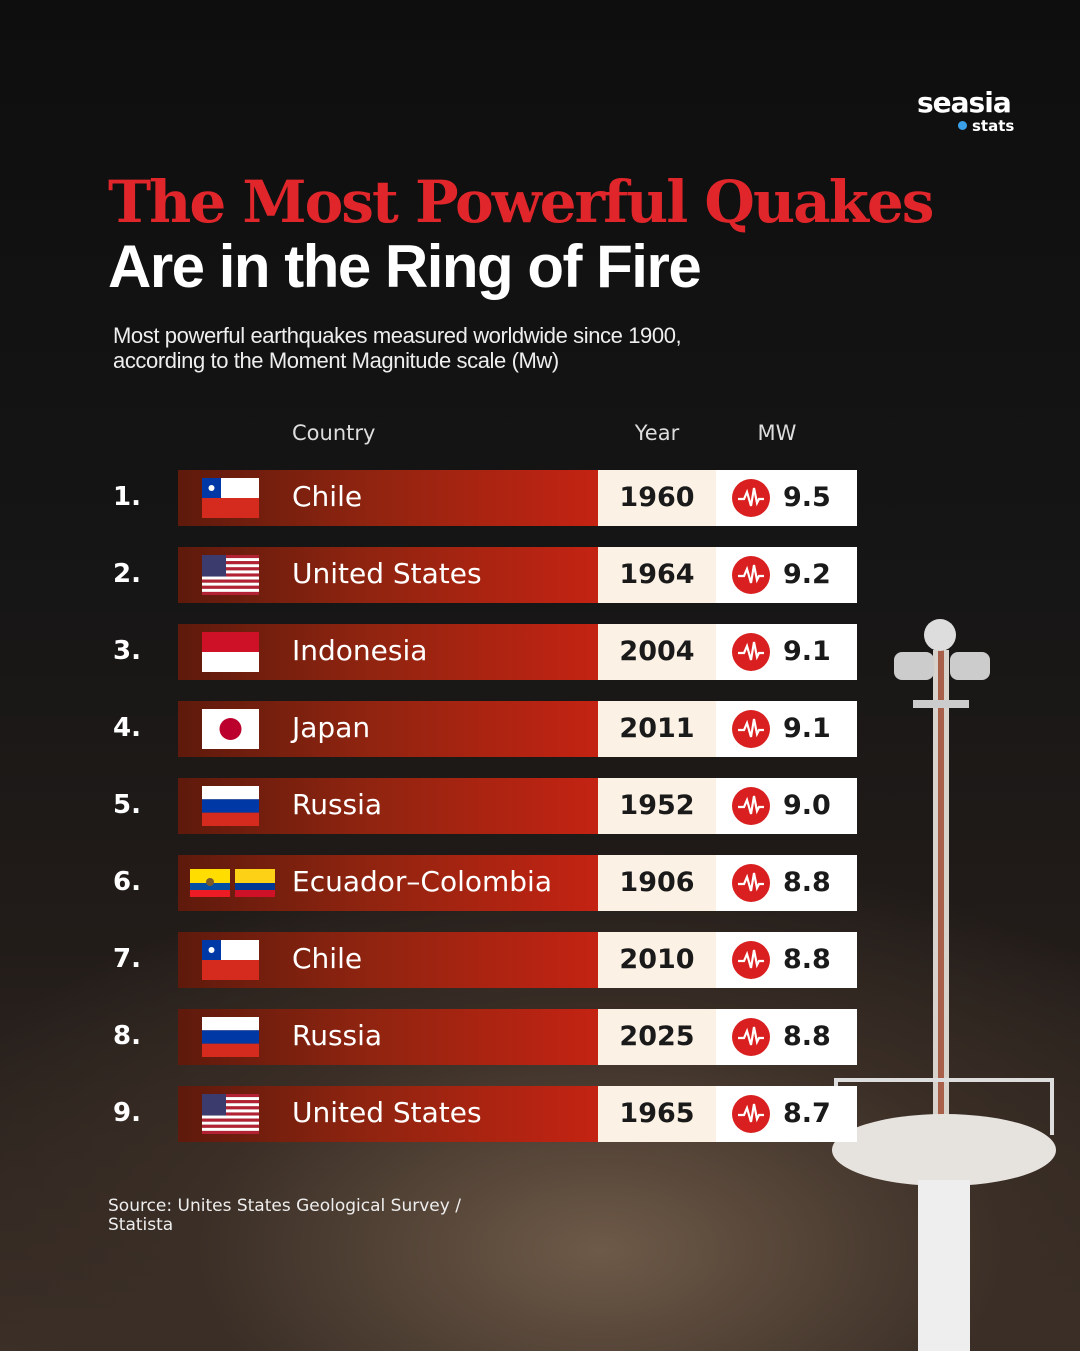 Image resolution: width=1080 pixels, height=1351 pixels. I want to click on year: 2011, so click(657, 729).